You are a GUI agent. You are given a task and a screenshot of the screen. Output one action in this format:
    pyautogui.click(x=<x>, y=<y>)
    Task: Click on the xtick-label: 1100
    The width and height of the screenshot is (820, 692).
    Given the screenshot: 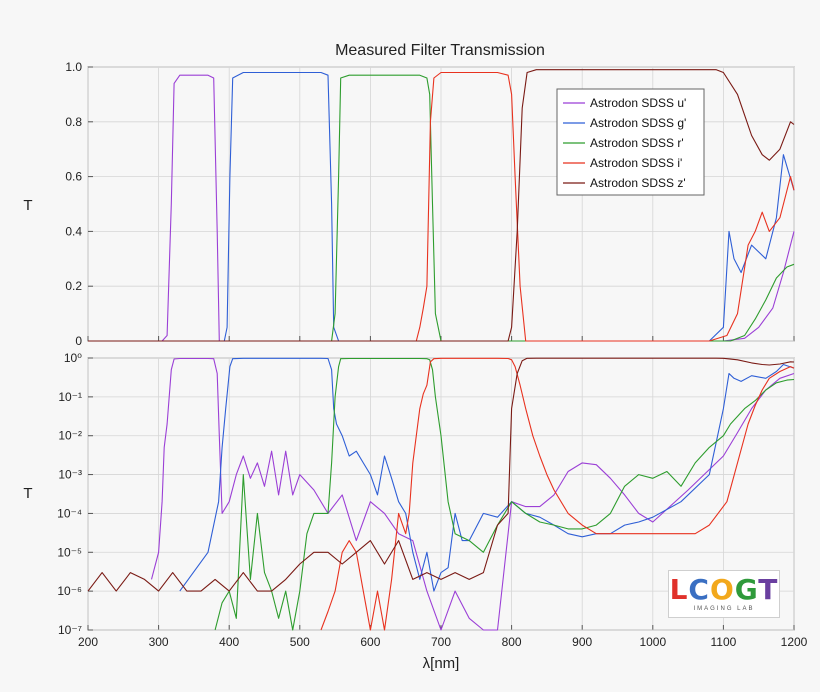 What is the action you would take?
    pyautogui.click(x=723, y=642)
    